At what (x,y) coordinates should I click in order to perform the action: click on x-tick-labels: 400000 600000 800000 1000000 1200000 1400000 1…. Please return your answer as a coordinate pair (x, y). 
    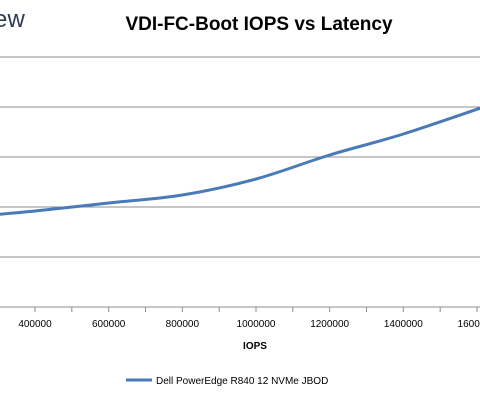
    Looking at the image, I should click on (249, 324).